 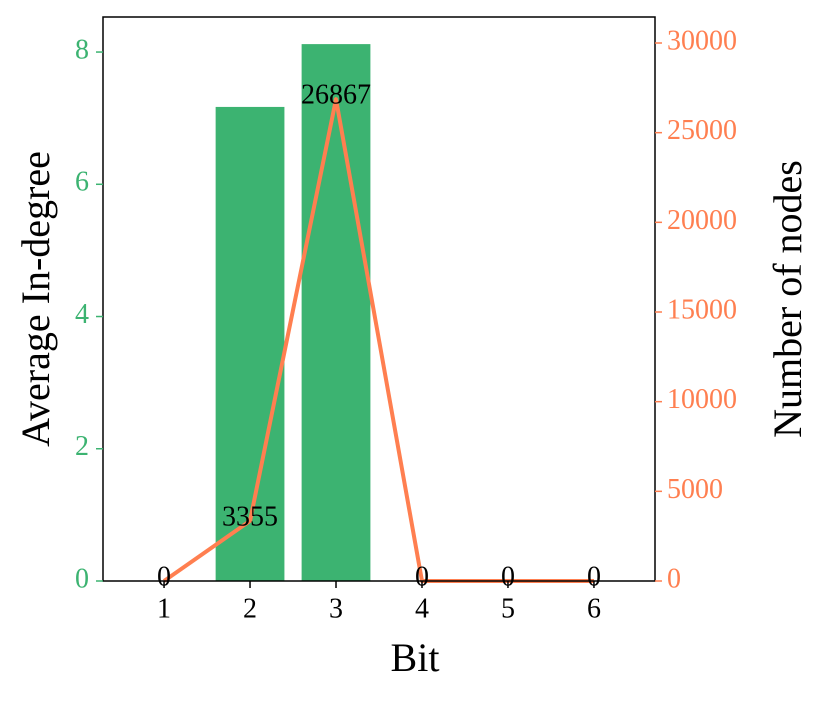 What do you see at coordinates (422, 608) in the screenshot?
I see `x-tick-label: 4` at bounding box center [422, 608].